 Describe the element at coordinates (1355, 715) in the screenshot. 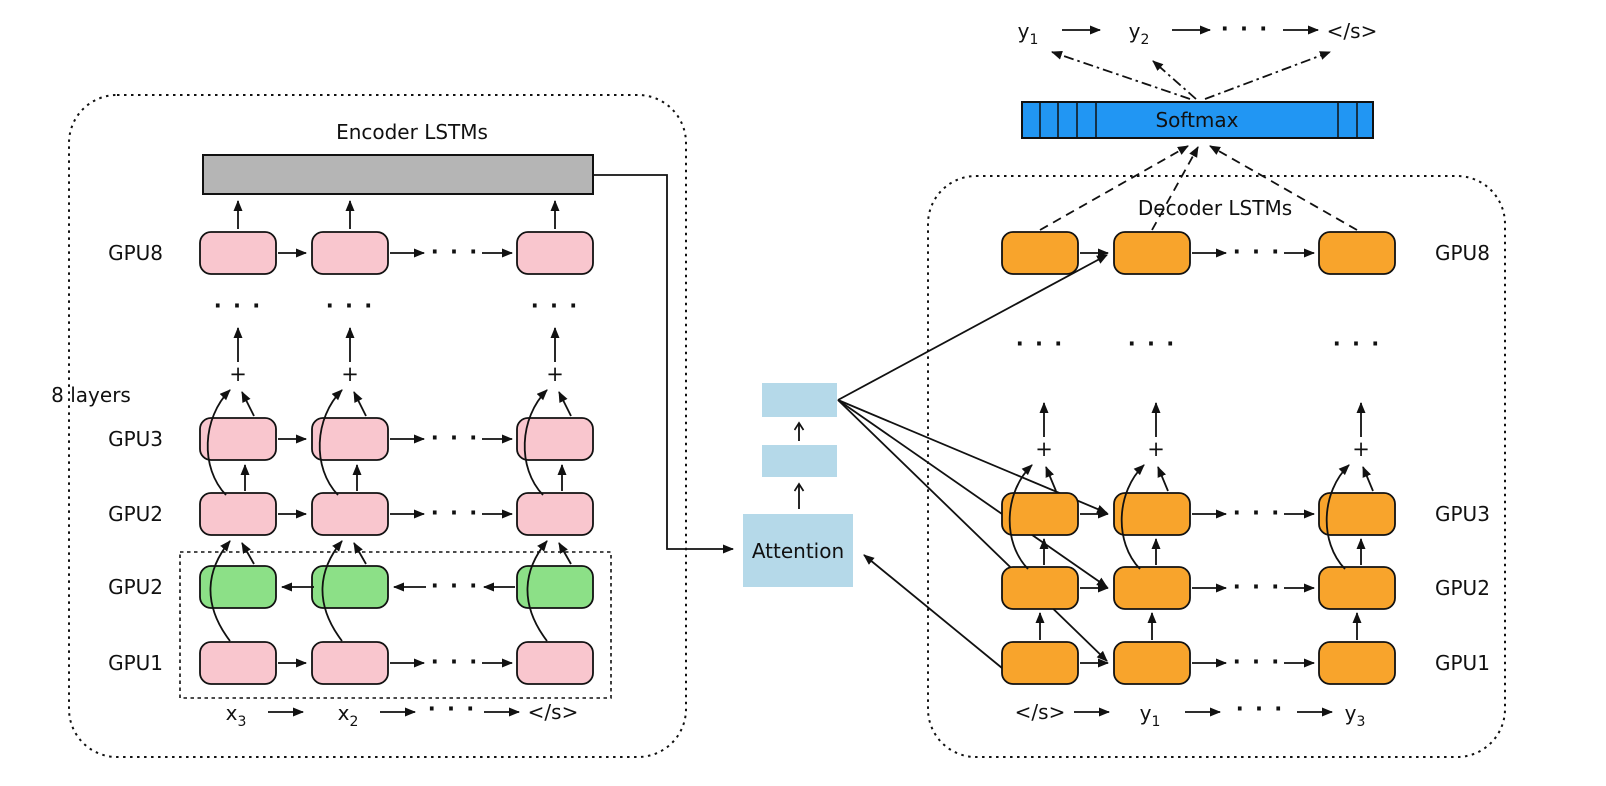

I see `decoder-input-y3: y3` at that location.